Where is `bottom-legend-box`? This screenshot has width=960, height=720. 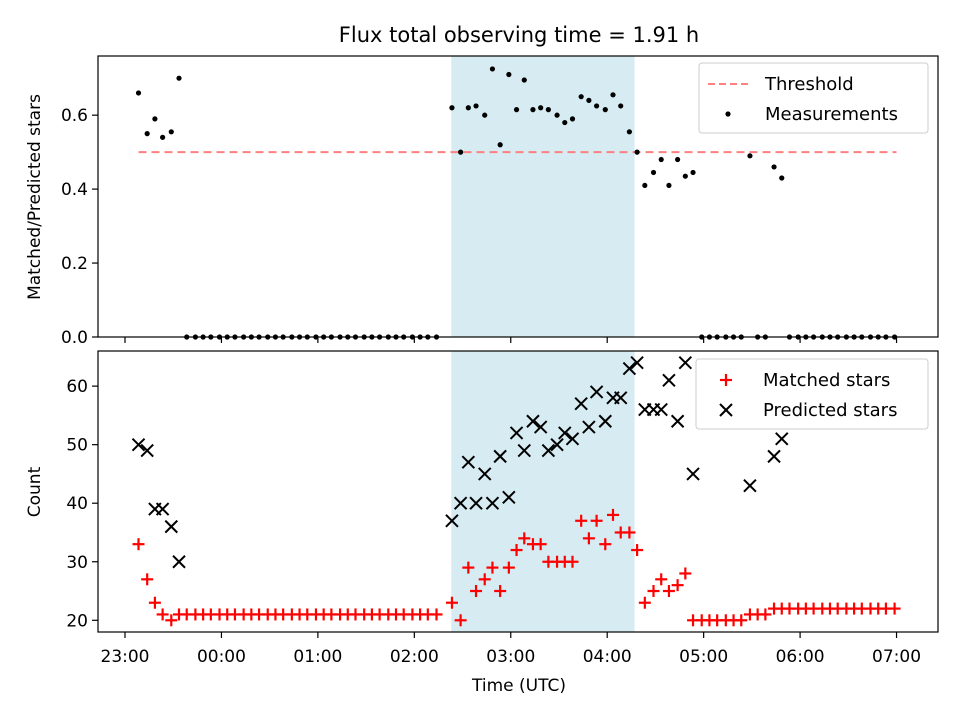
bottom-legend-box is located at coordinates (812, 394).